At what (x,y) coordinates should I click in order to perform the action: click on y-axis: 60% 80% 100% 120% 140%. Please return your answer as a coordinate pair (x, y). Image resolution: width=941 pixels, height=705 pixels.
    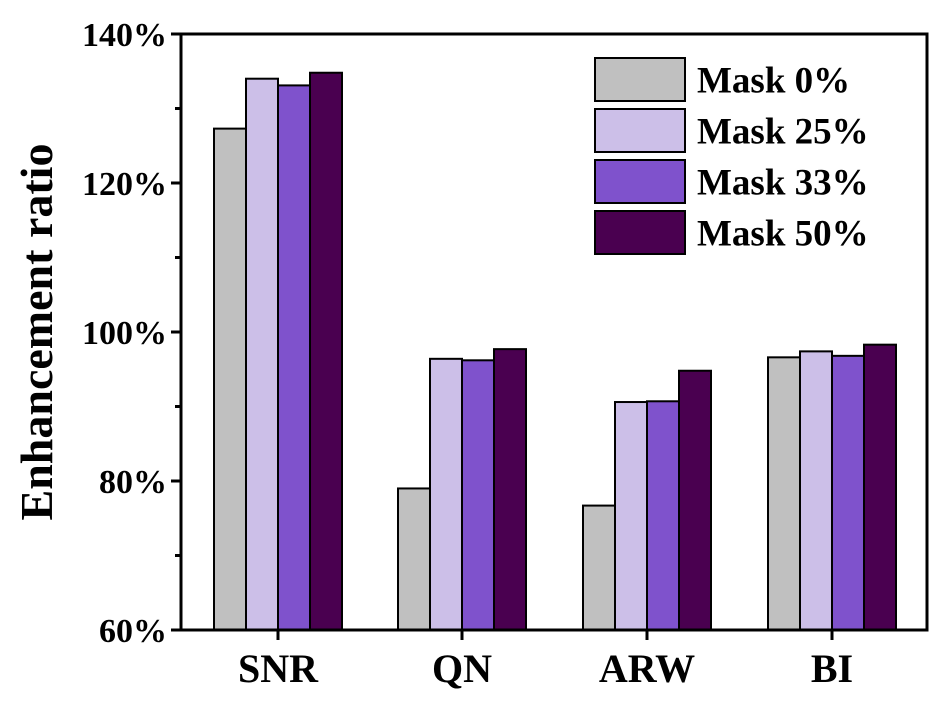
    Looking at the image, I should click on (131, 333).